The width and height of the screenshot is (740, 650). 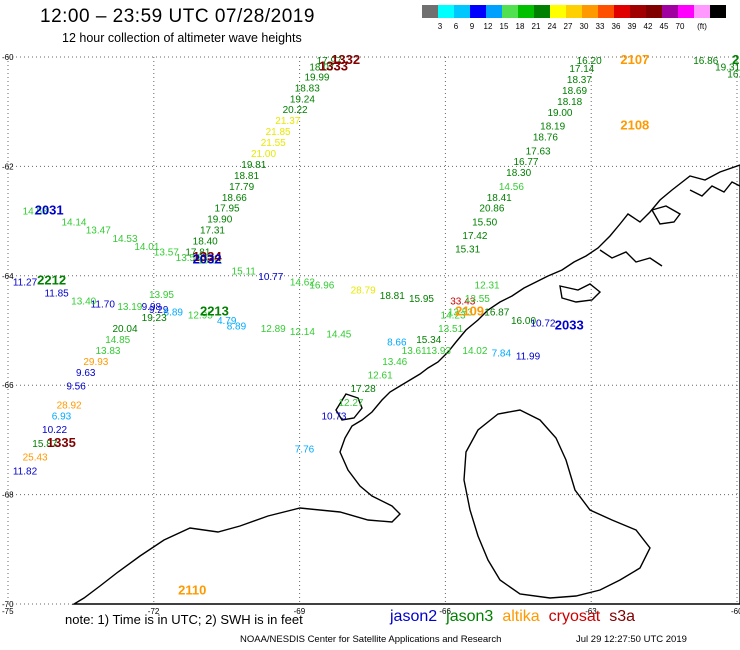 What do you see at coordinates (234, 198) in the screenshot?
I see `wave-height-value: 18.66` at bounding box center [234, 198].